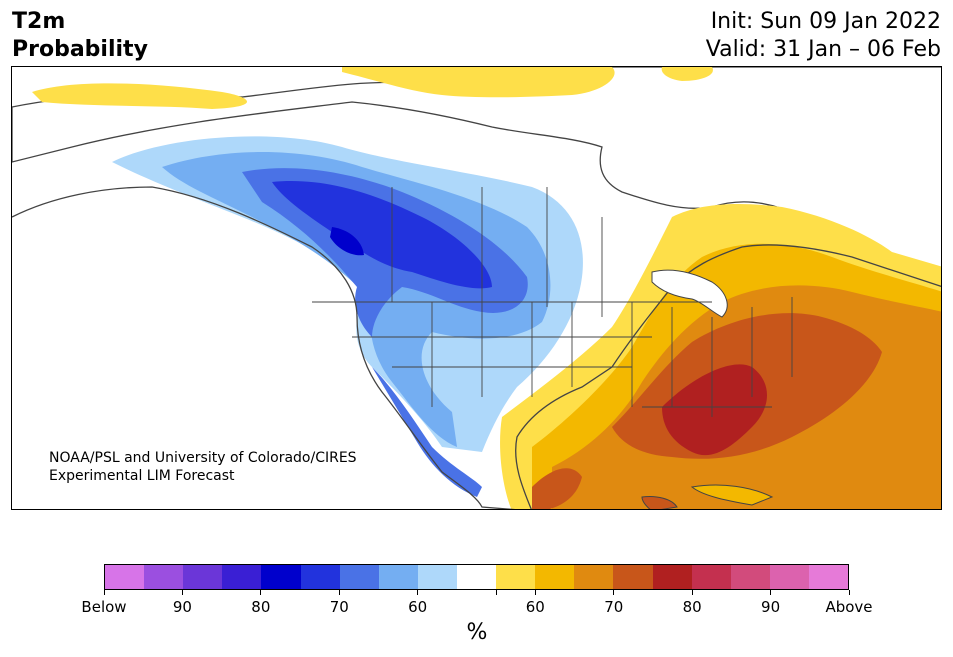 Image resolution: width=953 pixels, height=657 pixels. What do you see at coordinates (687, 74) in the screenshot?
I see `above-region-greenland` at bounding box center [687, 74].